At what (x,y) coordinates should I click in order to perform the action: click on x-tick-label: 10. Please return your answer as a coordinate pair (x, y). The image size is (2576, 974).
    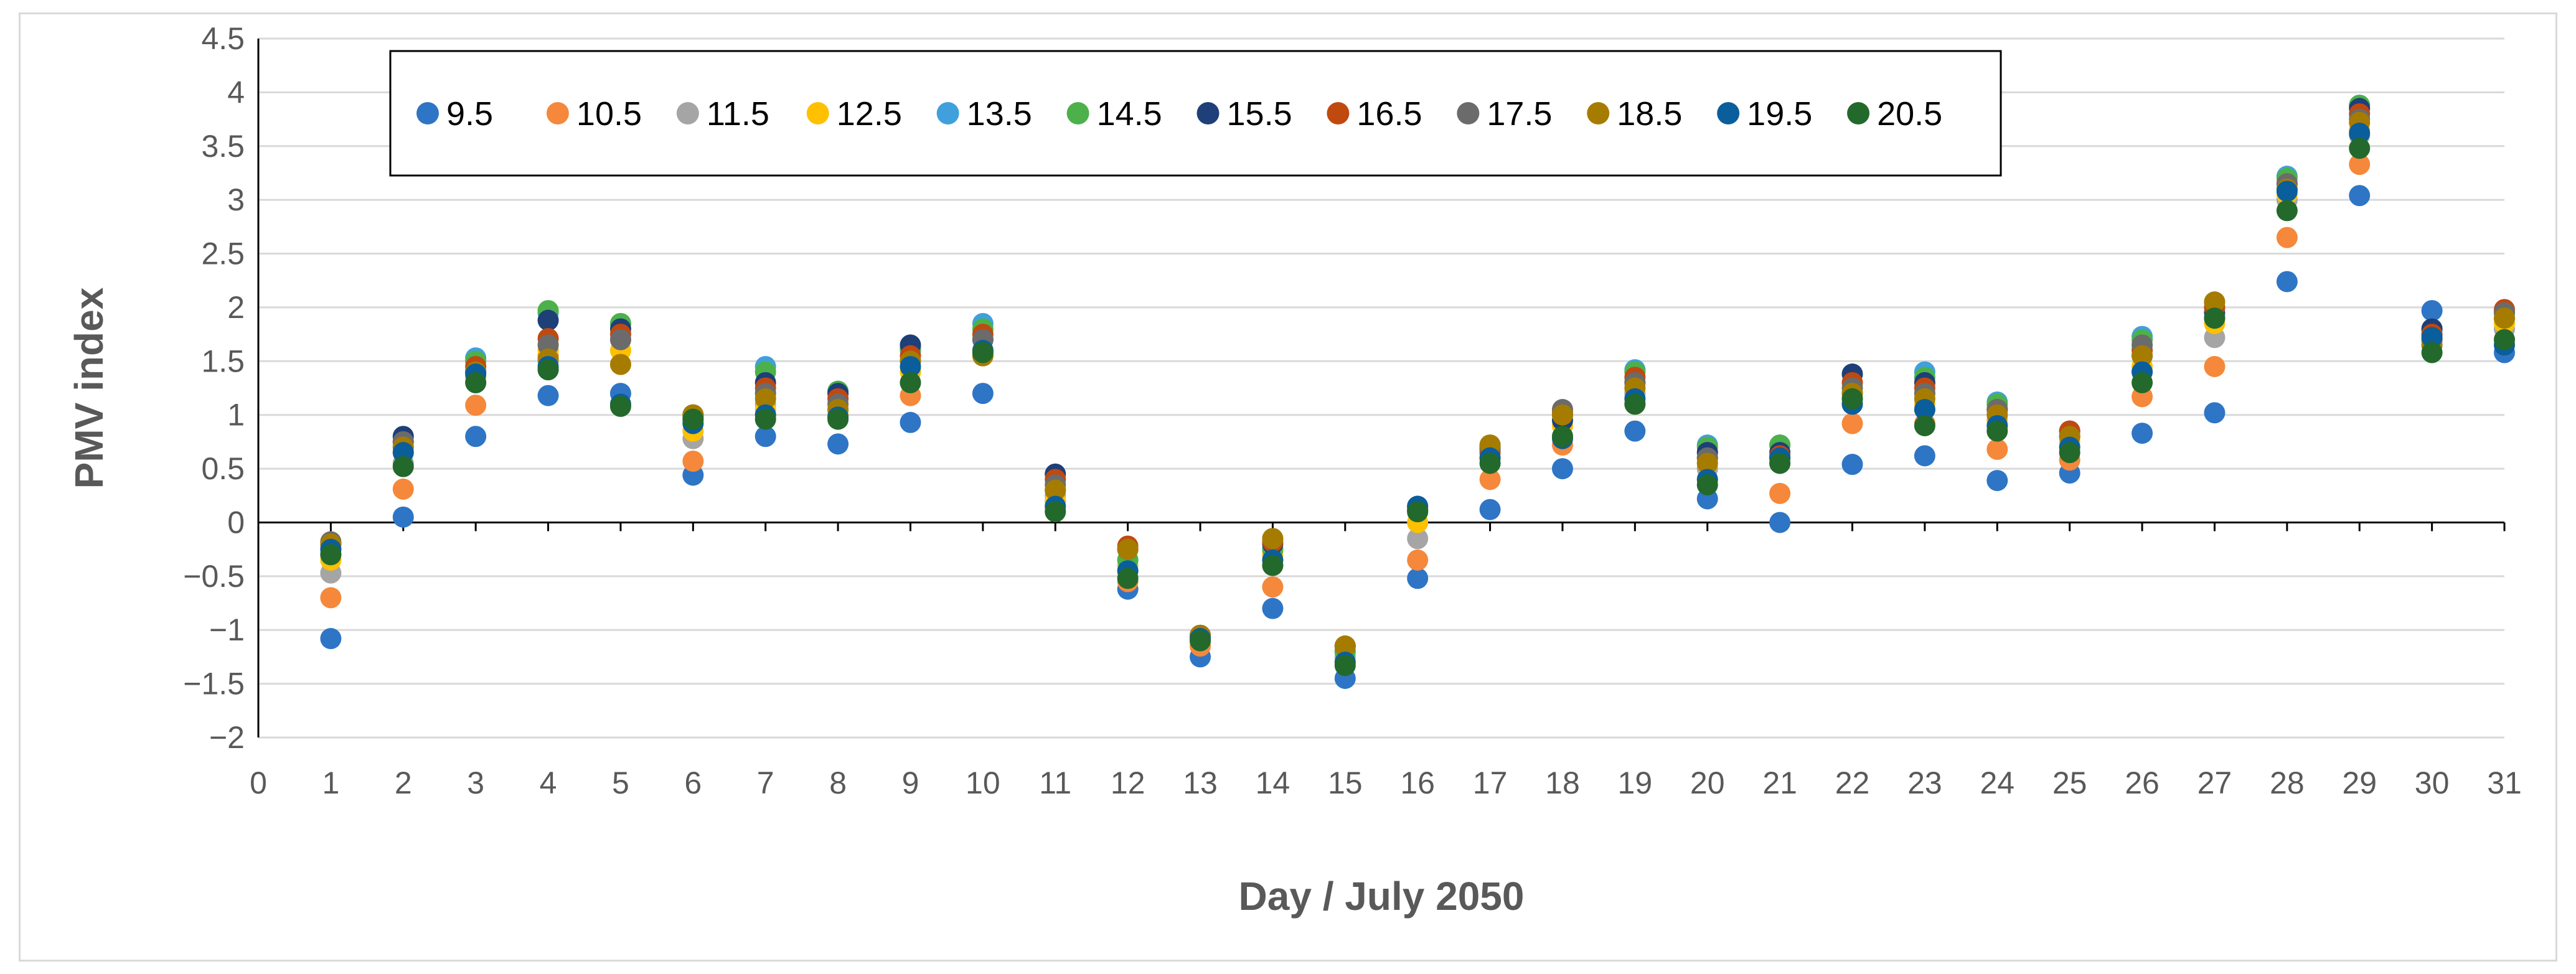
    Looking at the image, I should click on (983, 783).